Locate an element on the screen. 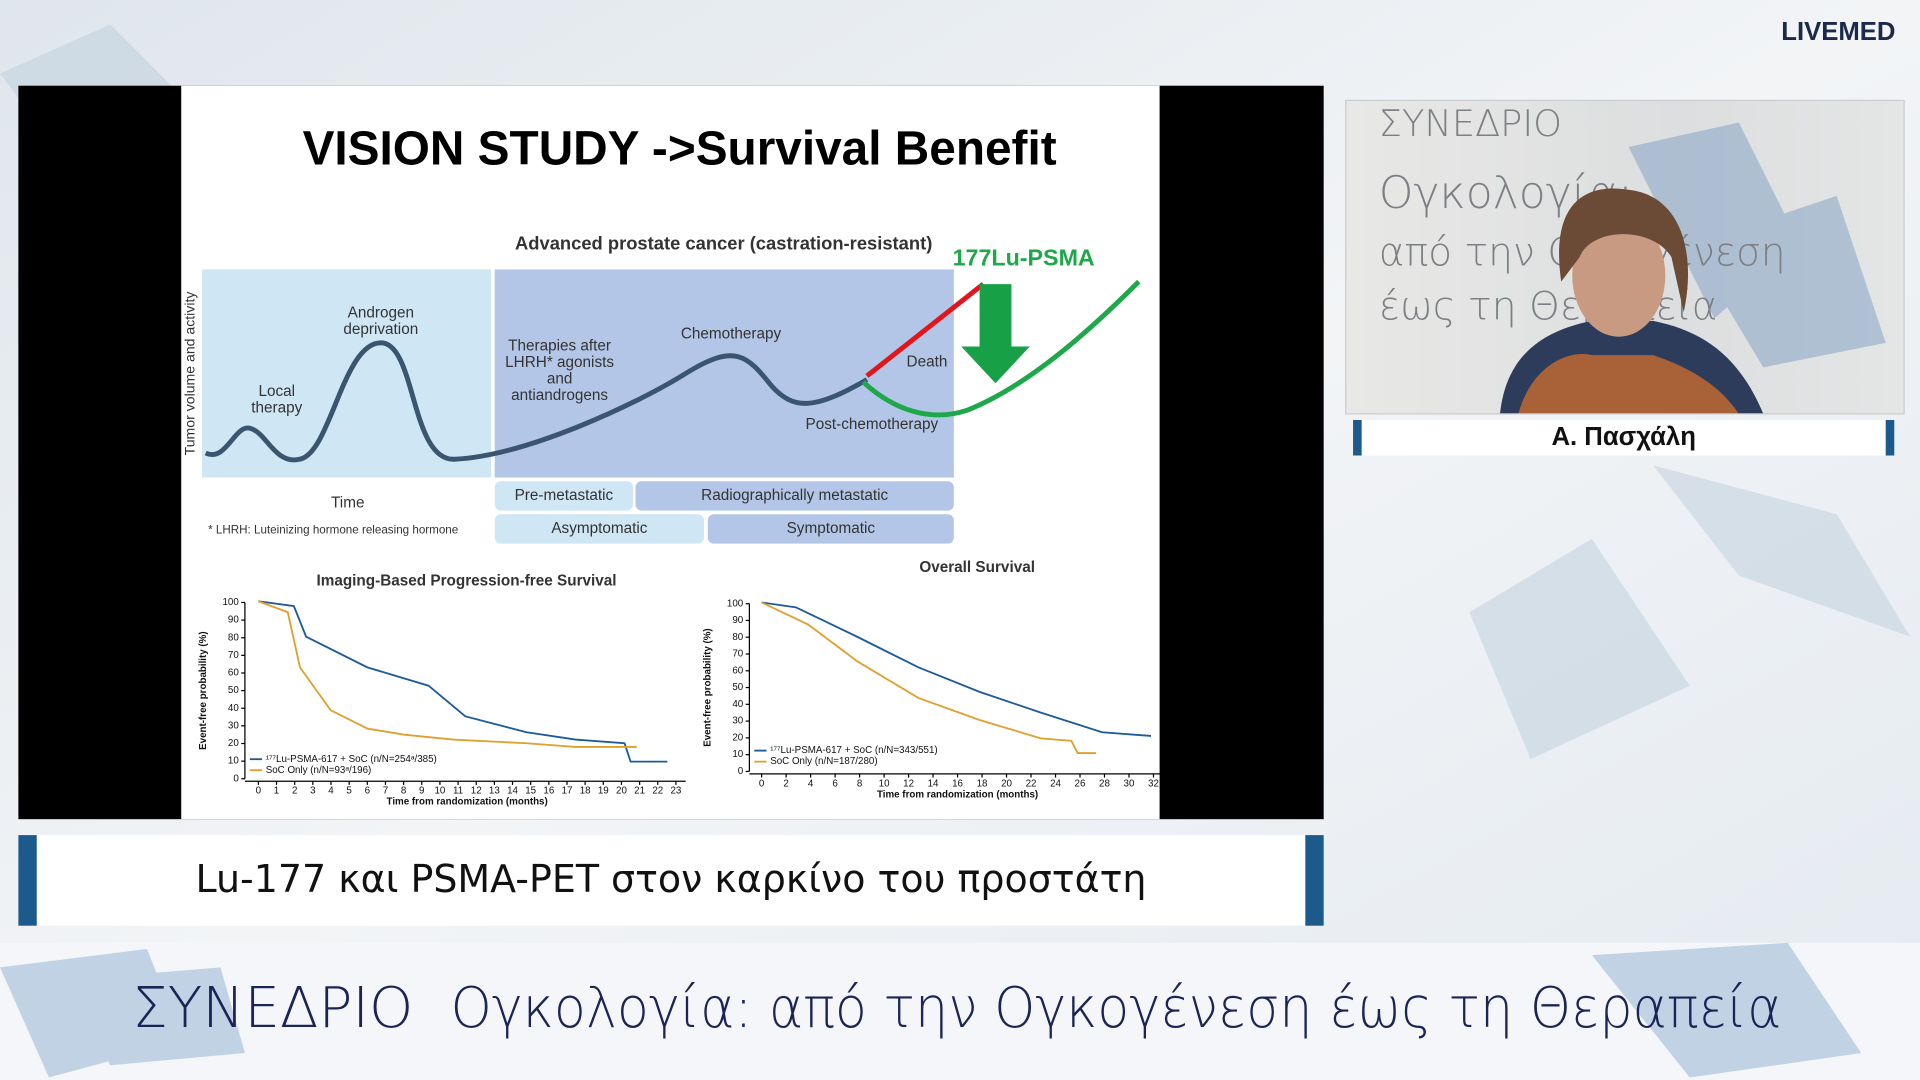 The image size is (1920, 1080). diagram-label: therapy is located at coordinates (276, 407).